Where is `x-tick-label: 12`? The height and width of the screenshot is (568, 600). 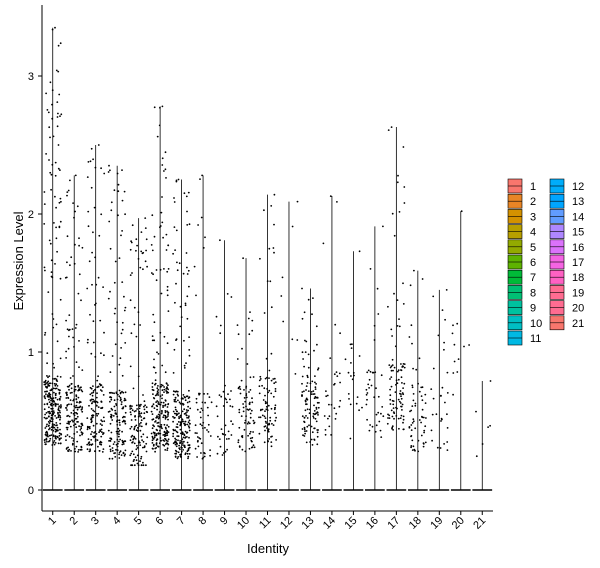 x-tick-label: 12 is located at coordinates (286, 523).